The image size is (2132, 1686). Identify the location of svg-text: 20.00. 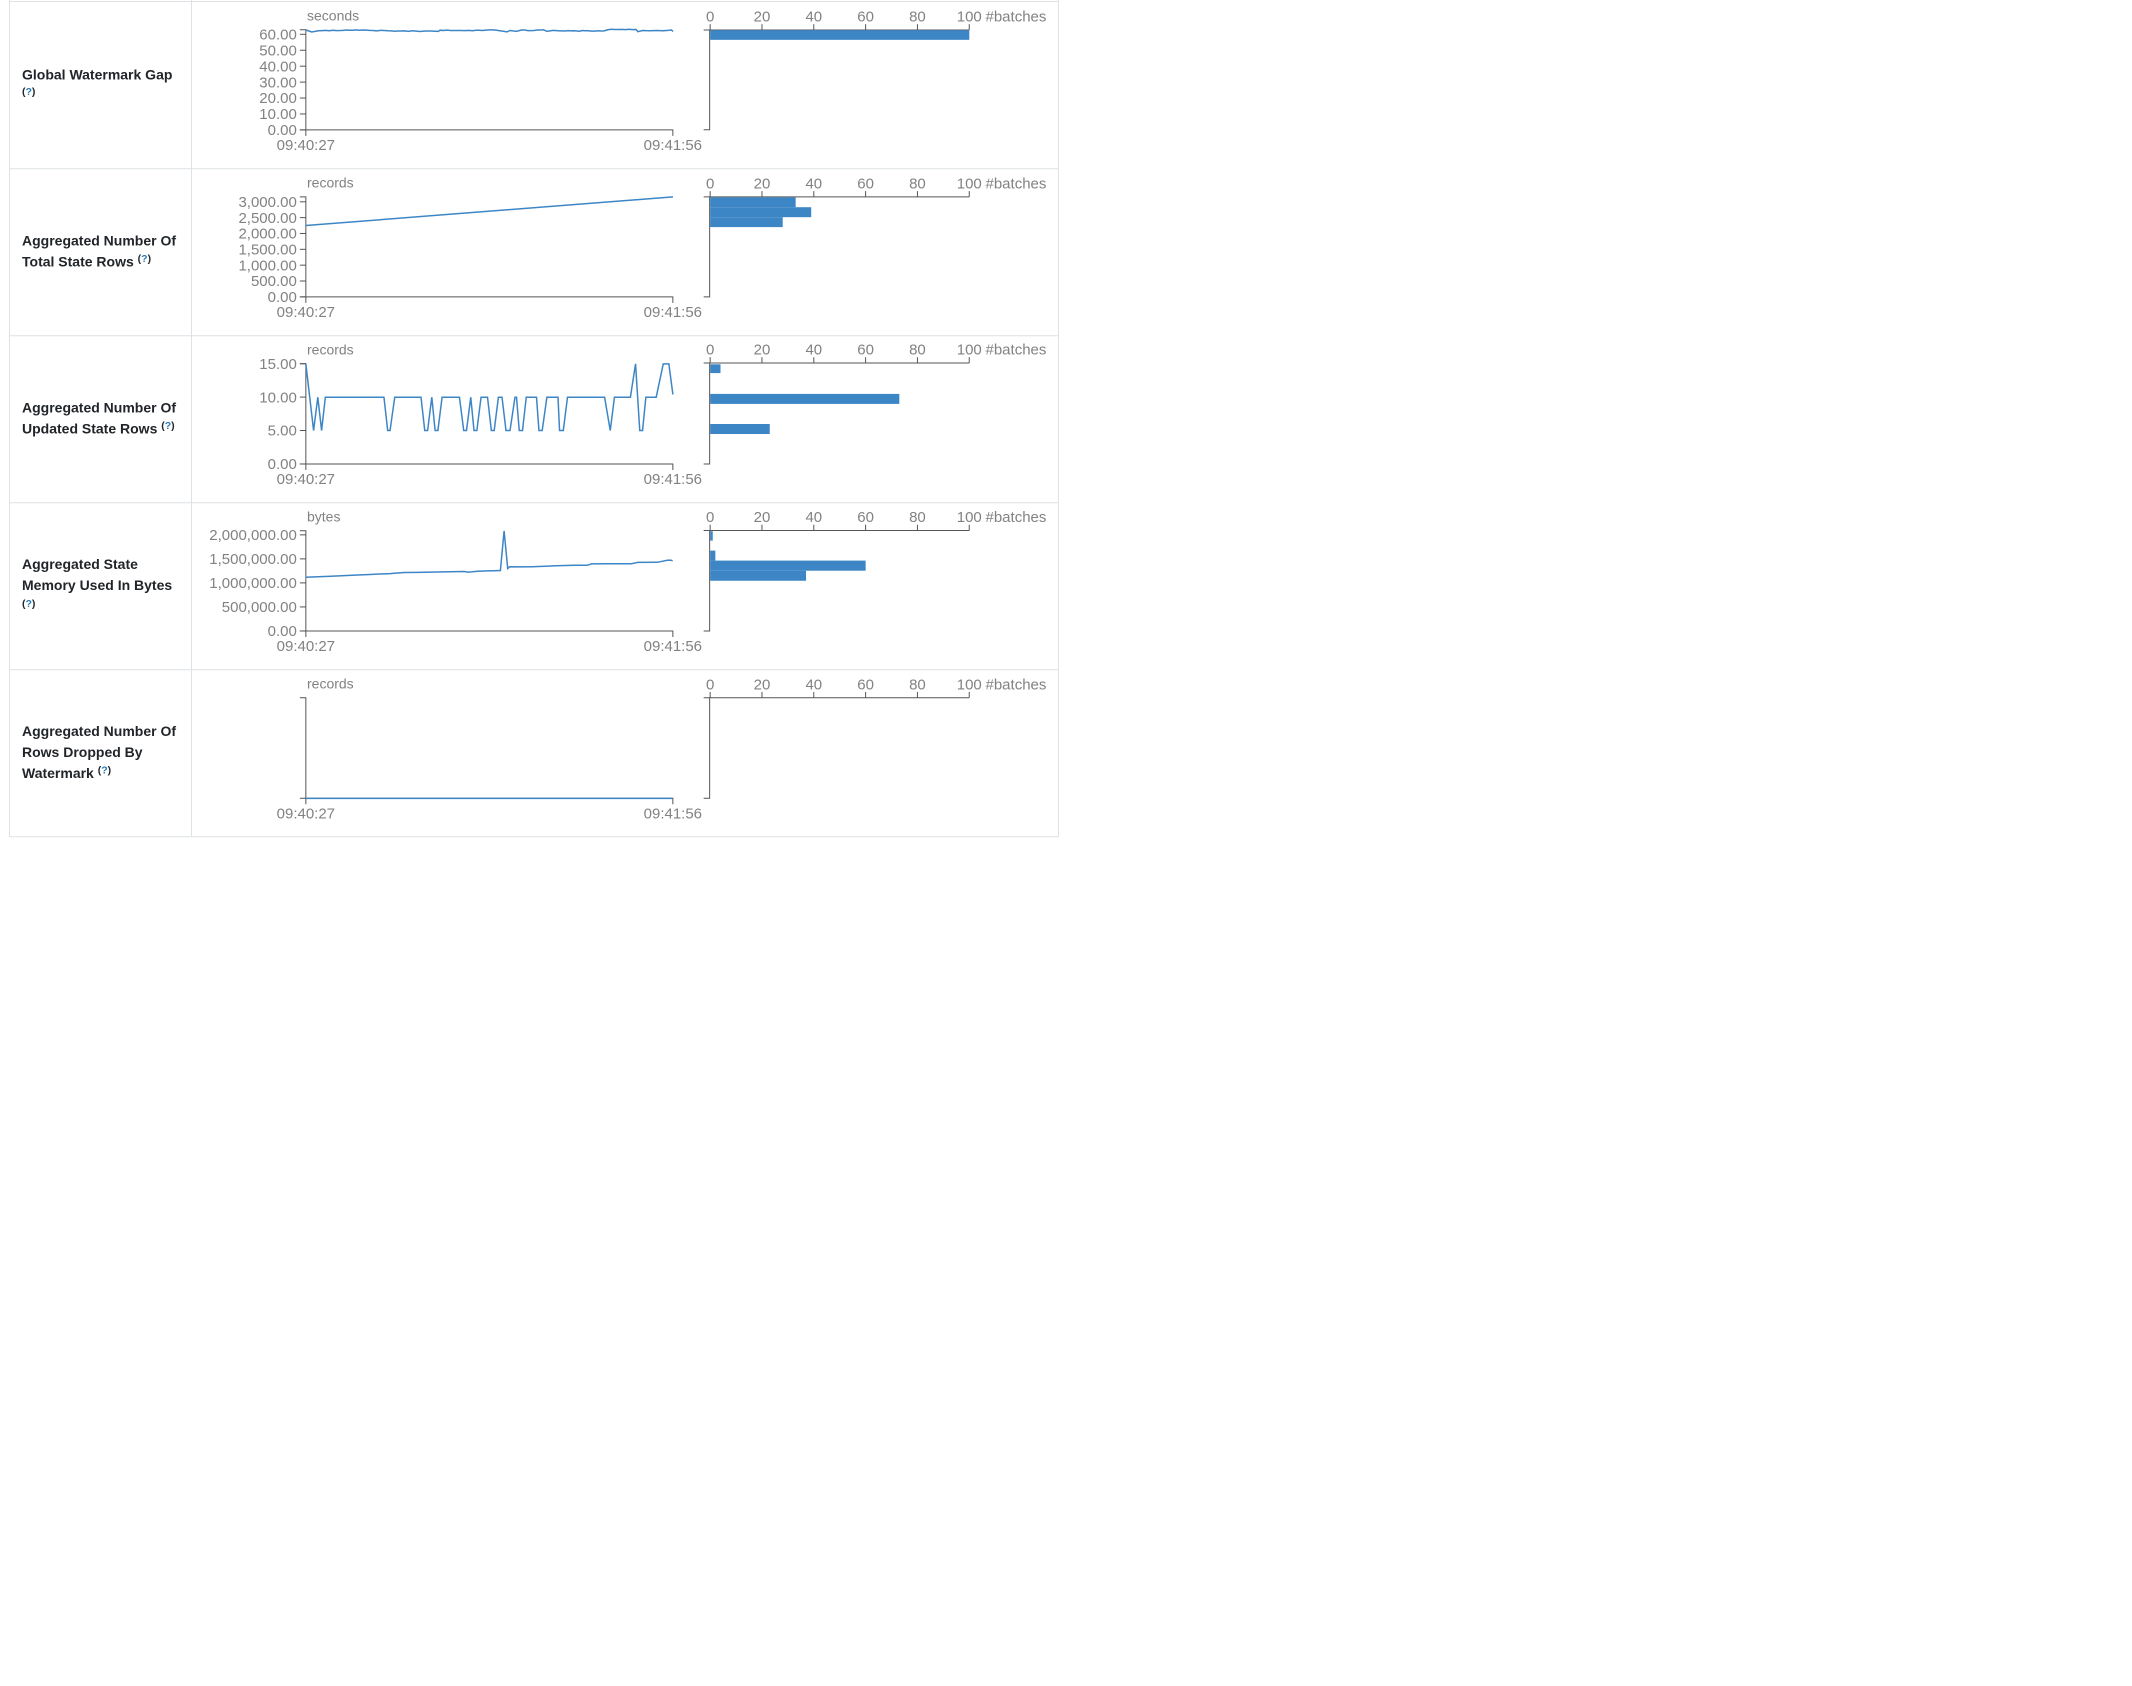
(278, 98).